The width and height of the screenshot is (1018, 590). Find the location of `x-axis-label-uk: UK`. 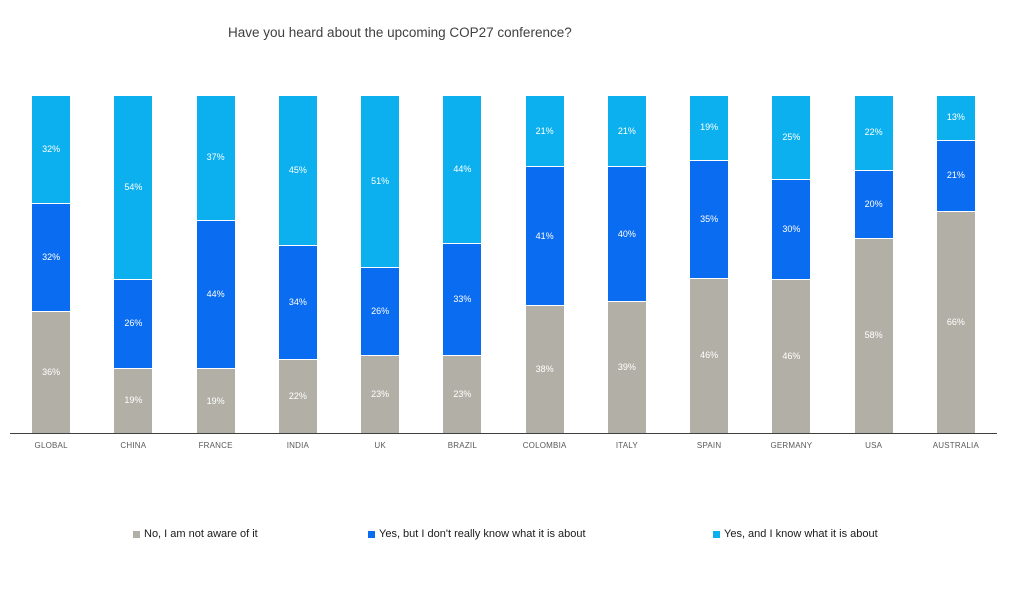

x-axis-label-uk: UK is located at coordinates (380, 445).